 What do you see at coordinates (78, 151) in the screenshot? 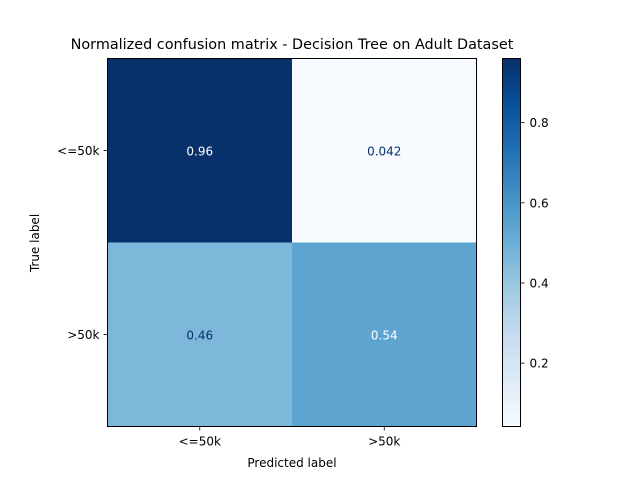
I see `y-tick-label: <=50k` at bounding box center [78, 151].